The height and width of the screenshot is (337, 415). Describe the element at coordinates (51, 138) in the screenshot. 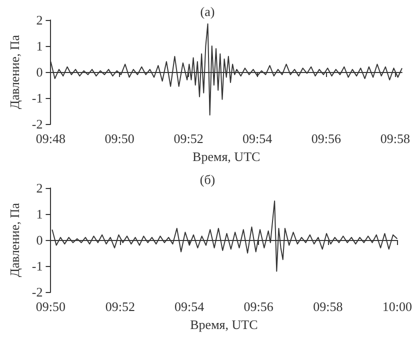

I see `x-tick-label: 09:48` at that location.